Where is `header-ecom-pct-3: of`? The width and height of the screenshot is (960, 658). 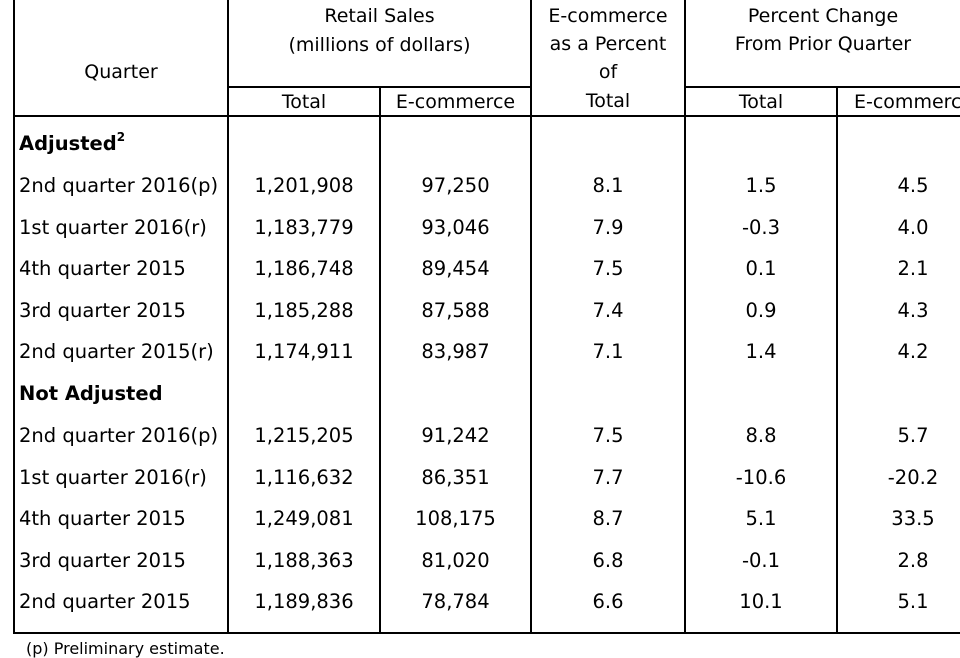 header-ecom-pct-3: of is located at coordinates (608, 72).